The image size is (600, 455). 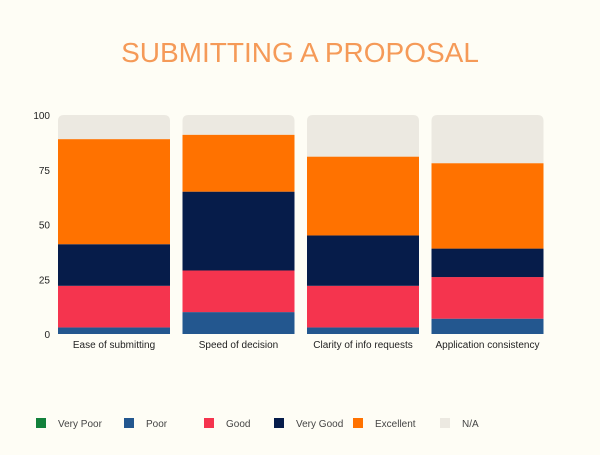 I want to click on legend-label: Very Good, so click(x=319, y=424).